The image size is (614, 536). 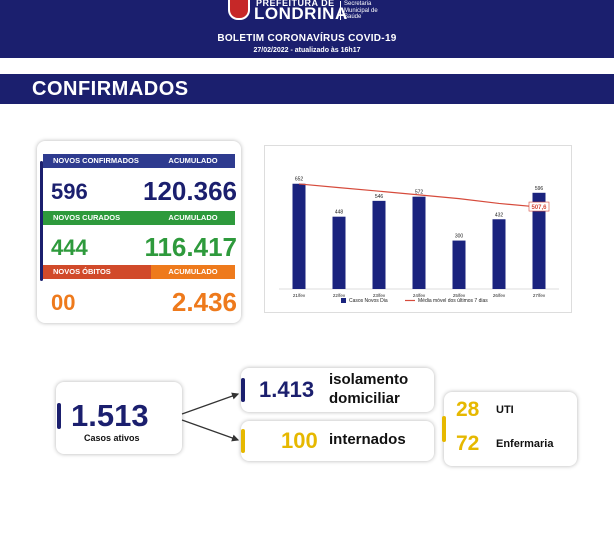 I want to click on active-side-bar, so click(x=59, y=416).